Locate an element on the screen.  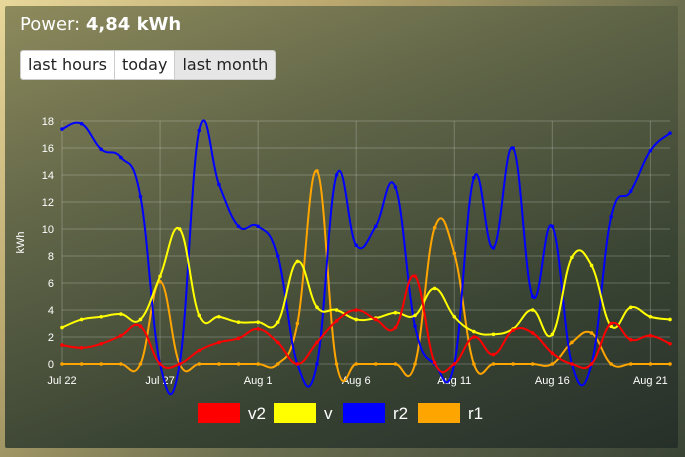
legend-swatch-r2 is located at coordinates (364, 413).